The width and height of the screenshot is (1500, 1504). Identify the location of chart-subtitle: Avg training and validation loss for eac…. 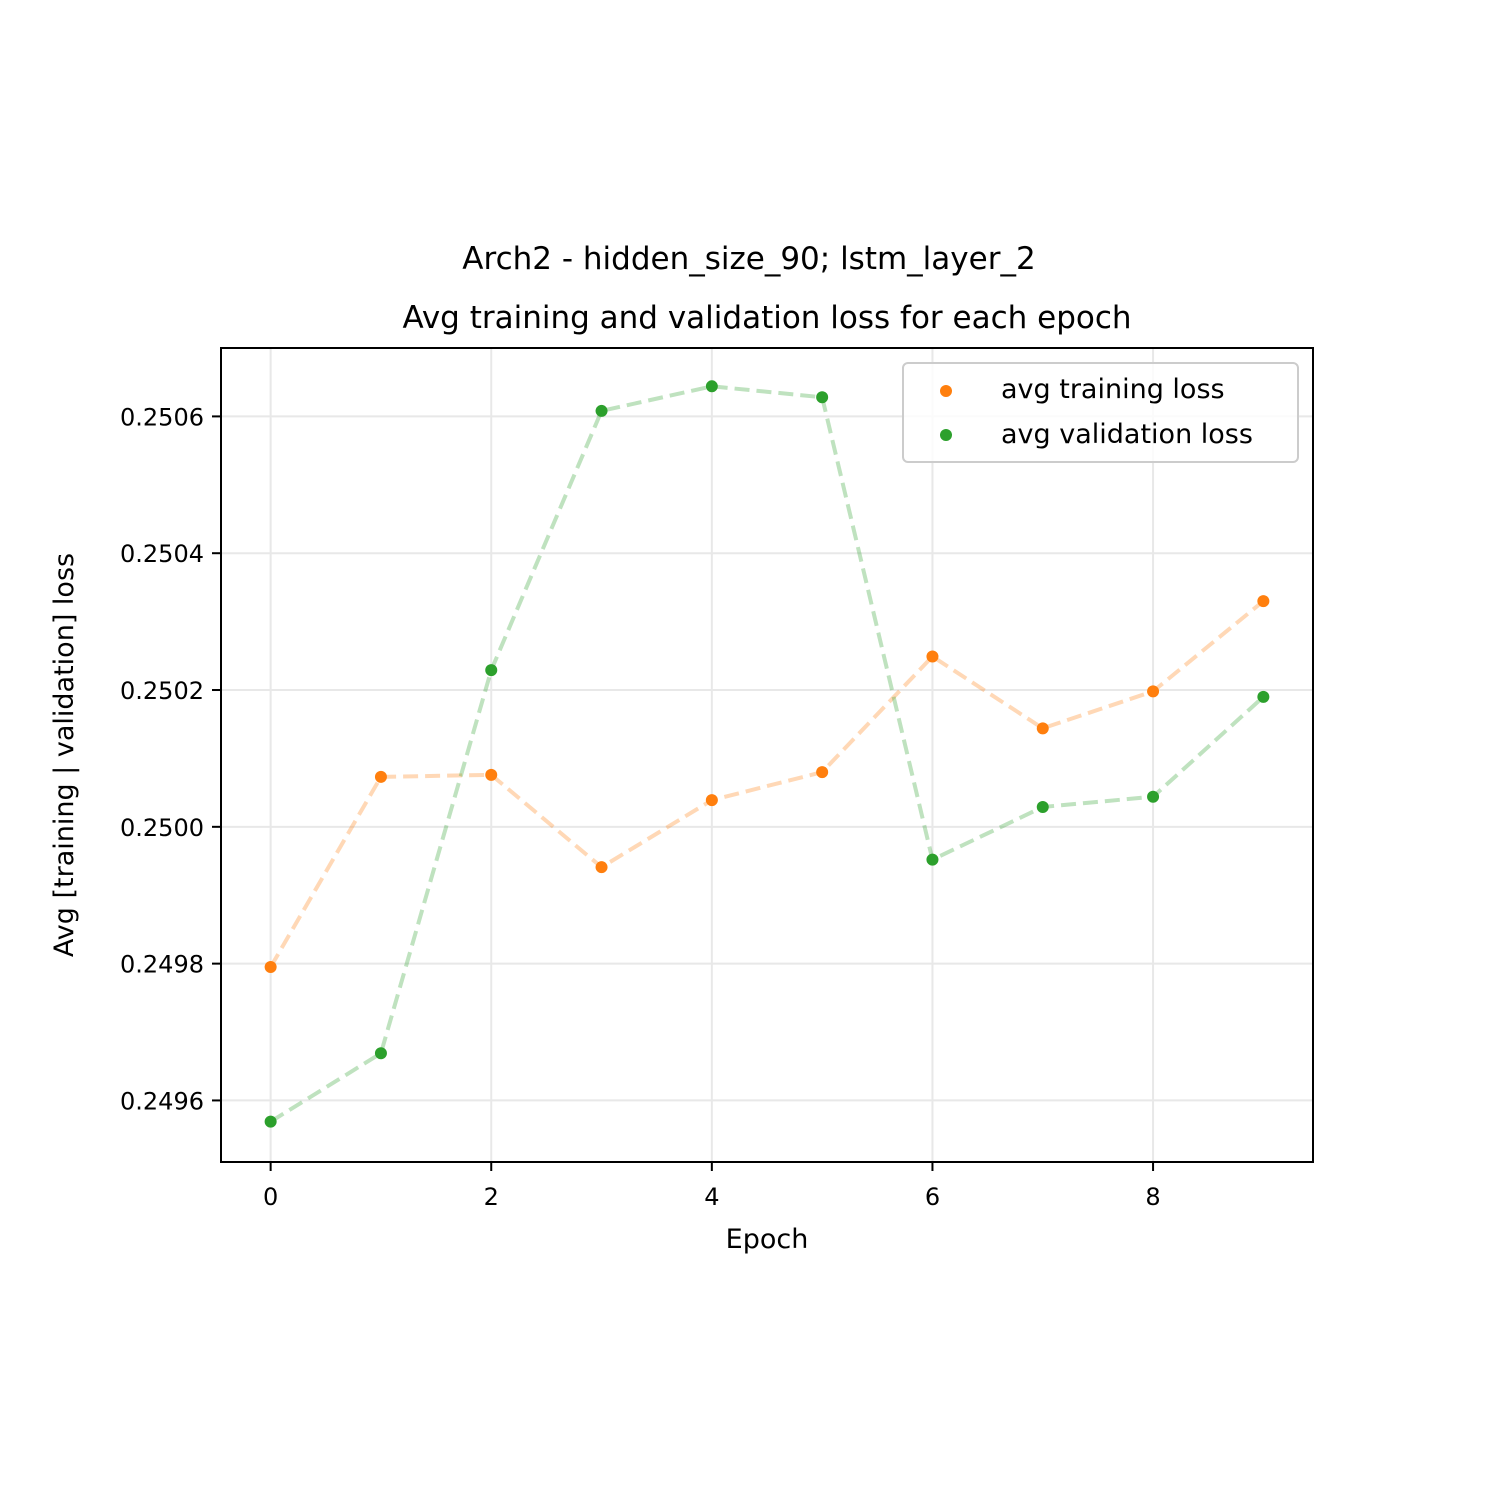
(766, 318).